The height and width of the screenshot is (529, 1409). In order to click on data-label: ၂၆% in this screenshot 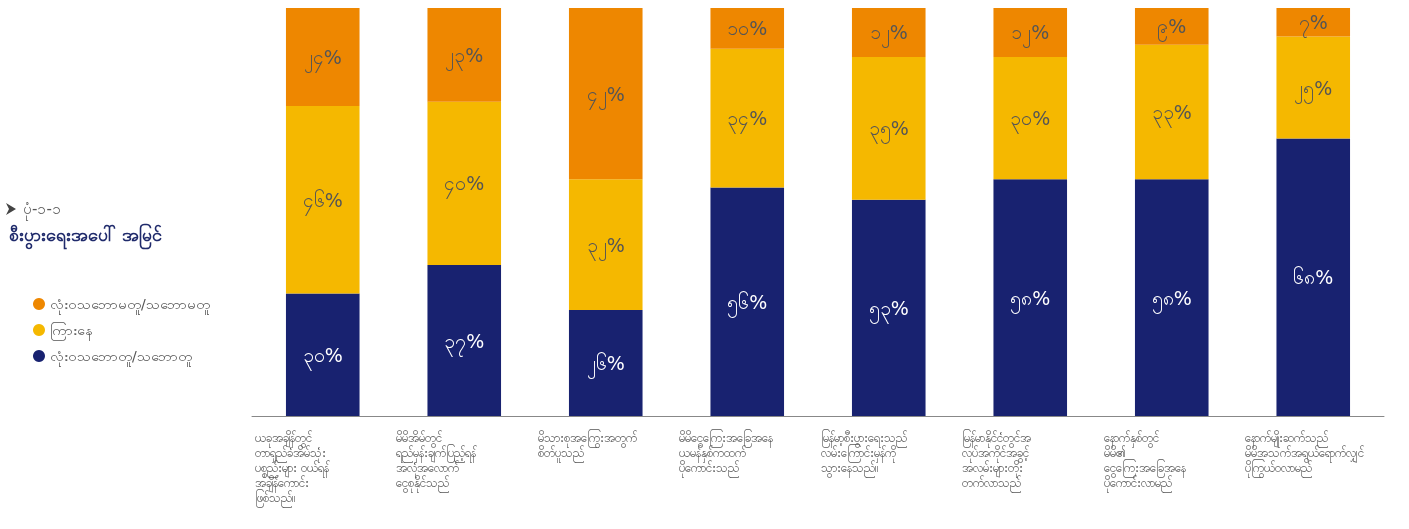, I will do `click(605, 365)`.